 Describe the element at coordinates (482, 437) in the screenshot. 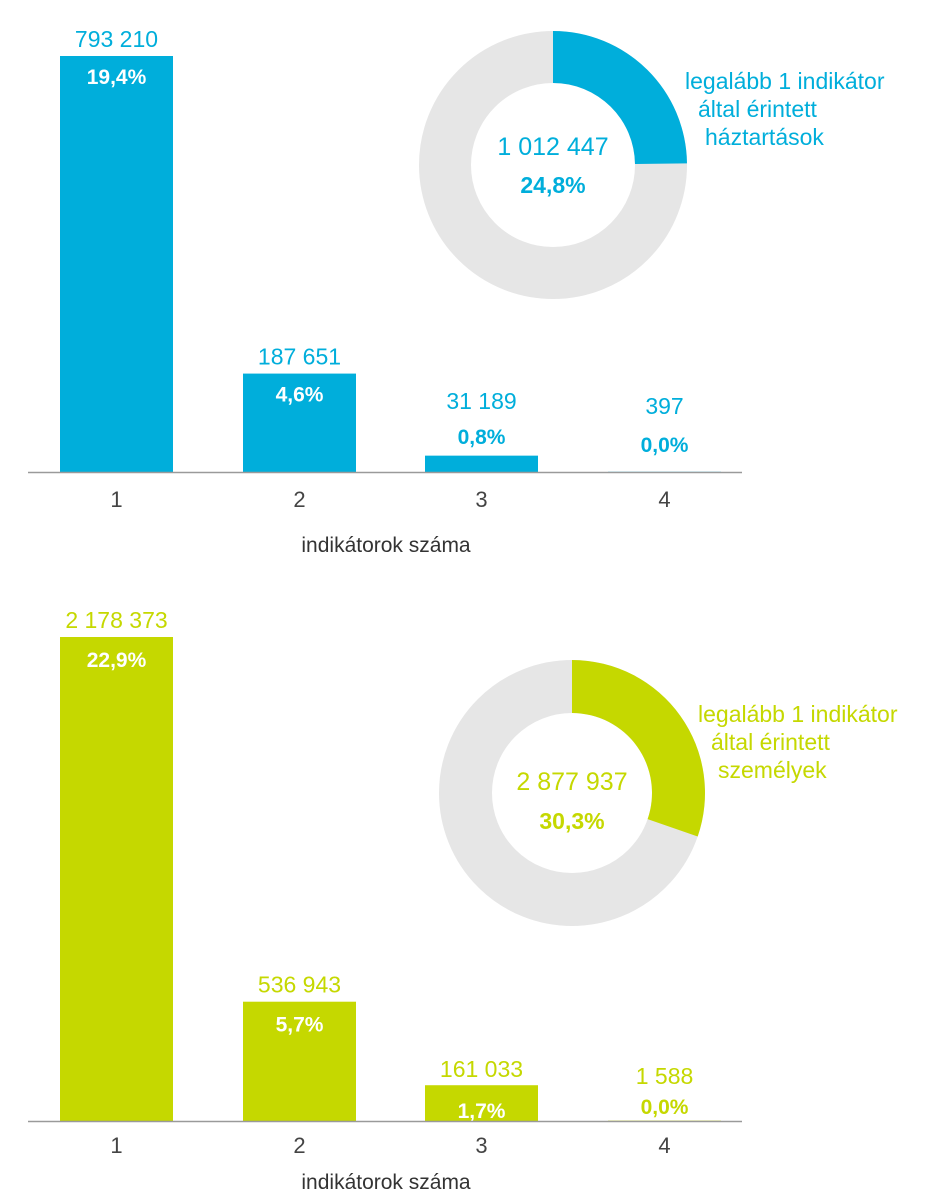

I see `households-bar-percent-label: 0,8%` at that location.